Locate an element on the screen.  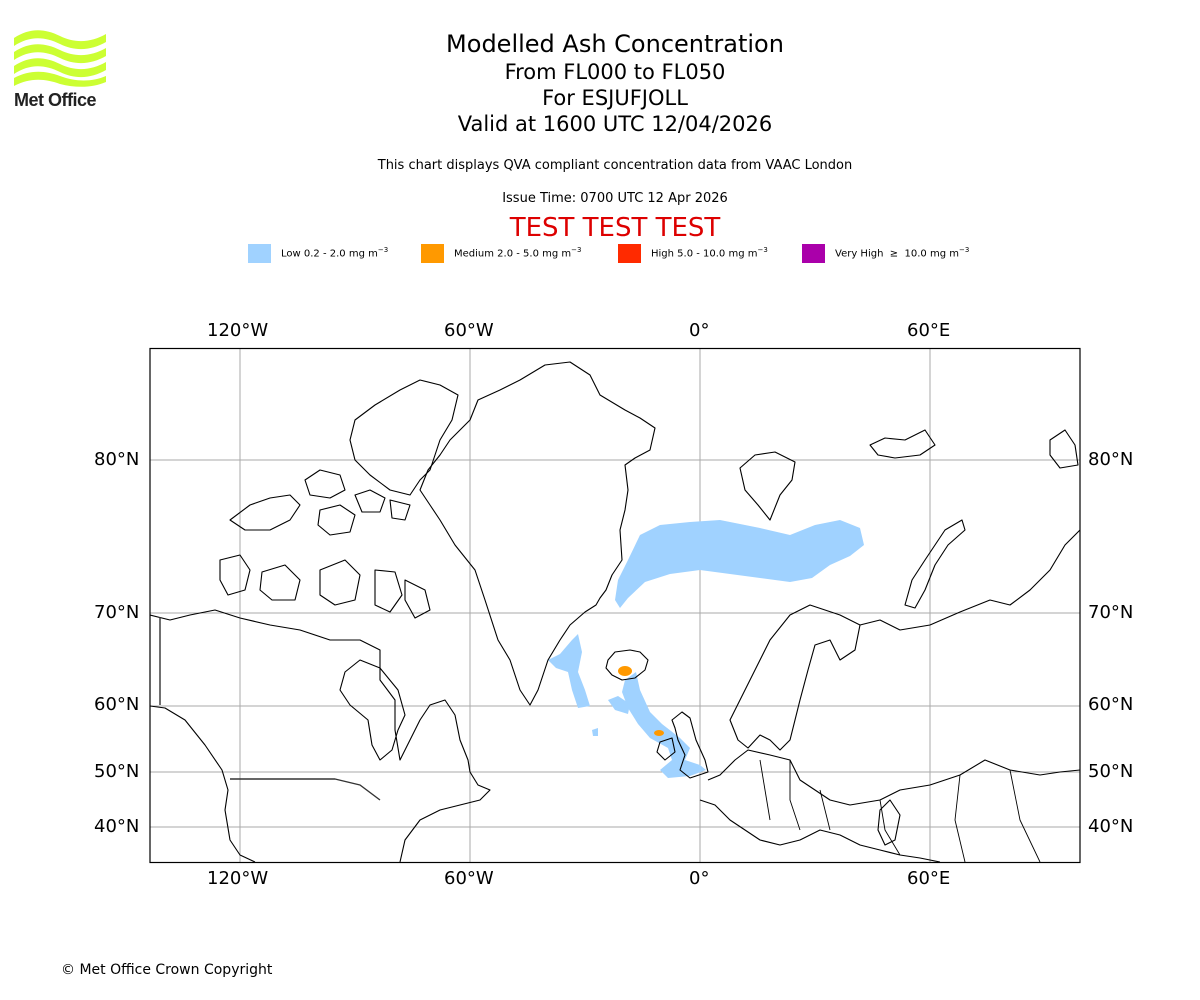
lat-label-right-80n: 80°N is located at coordinates (1111, 459).